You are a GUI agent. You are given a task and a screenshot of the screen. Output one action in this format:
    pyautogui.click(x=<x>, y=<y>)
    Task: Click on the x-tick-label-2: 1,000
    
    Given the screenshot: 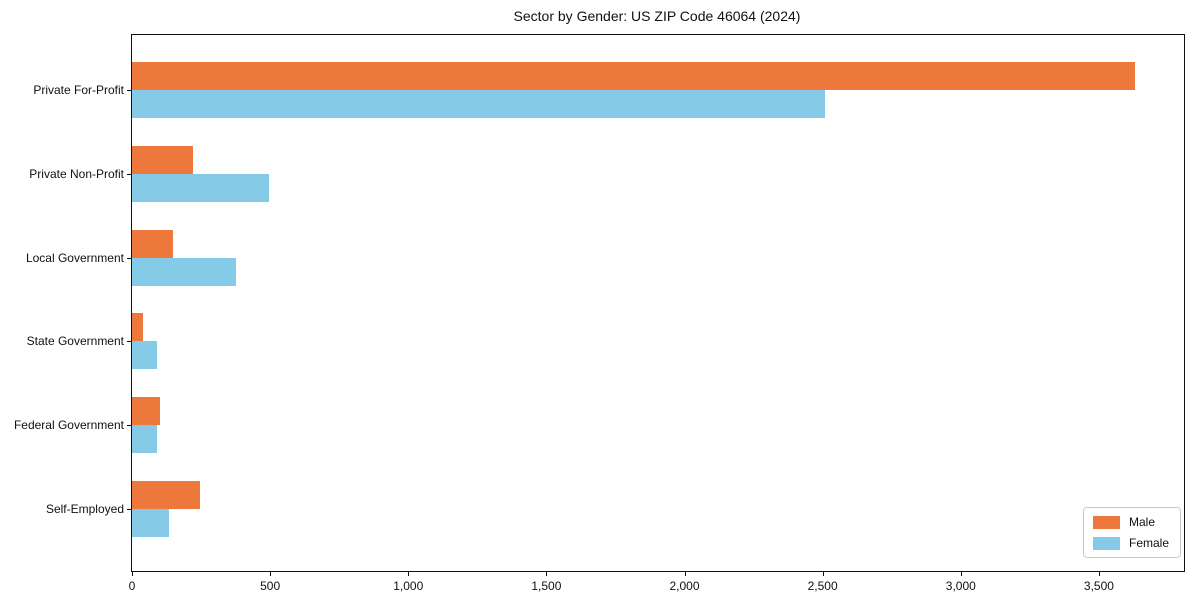 What is the action you would take?
    pyautogui.click(x=408, y=586)
    